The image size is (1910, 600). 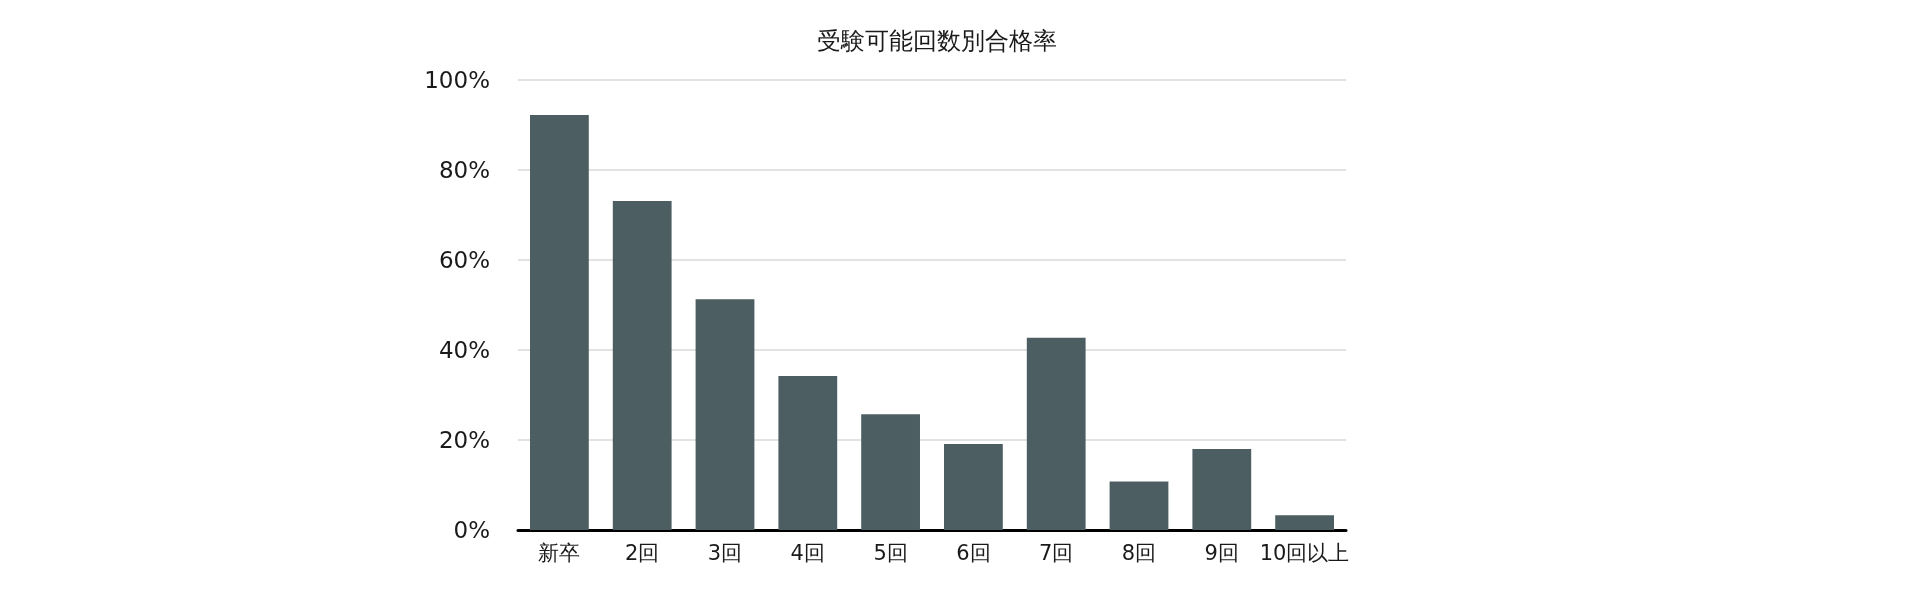 What do you see at coordinates (1221, 552) in the screenshot?
I see `x-tick-label: 9回` at bounding box center [1221, 552].